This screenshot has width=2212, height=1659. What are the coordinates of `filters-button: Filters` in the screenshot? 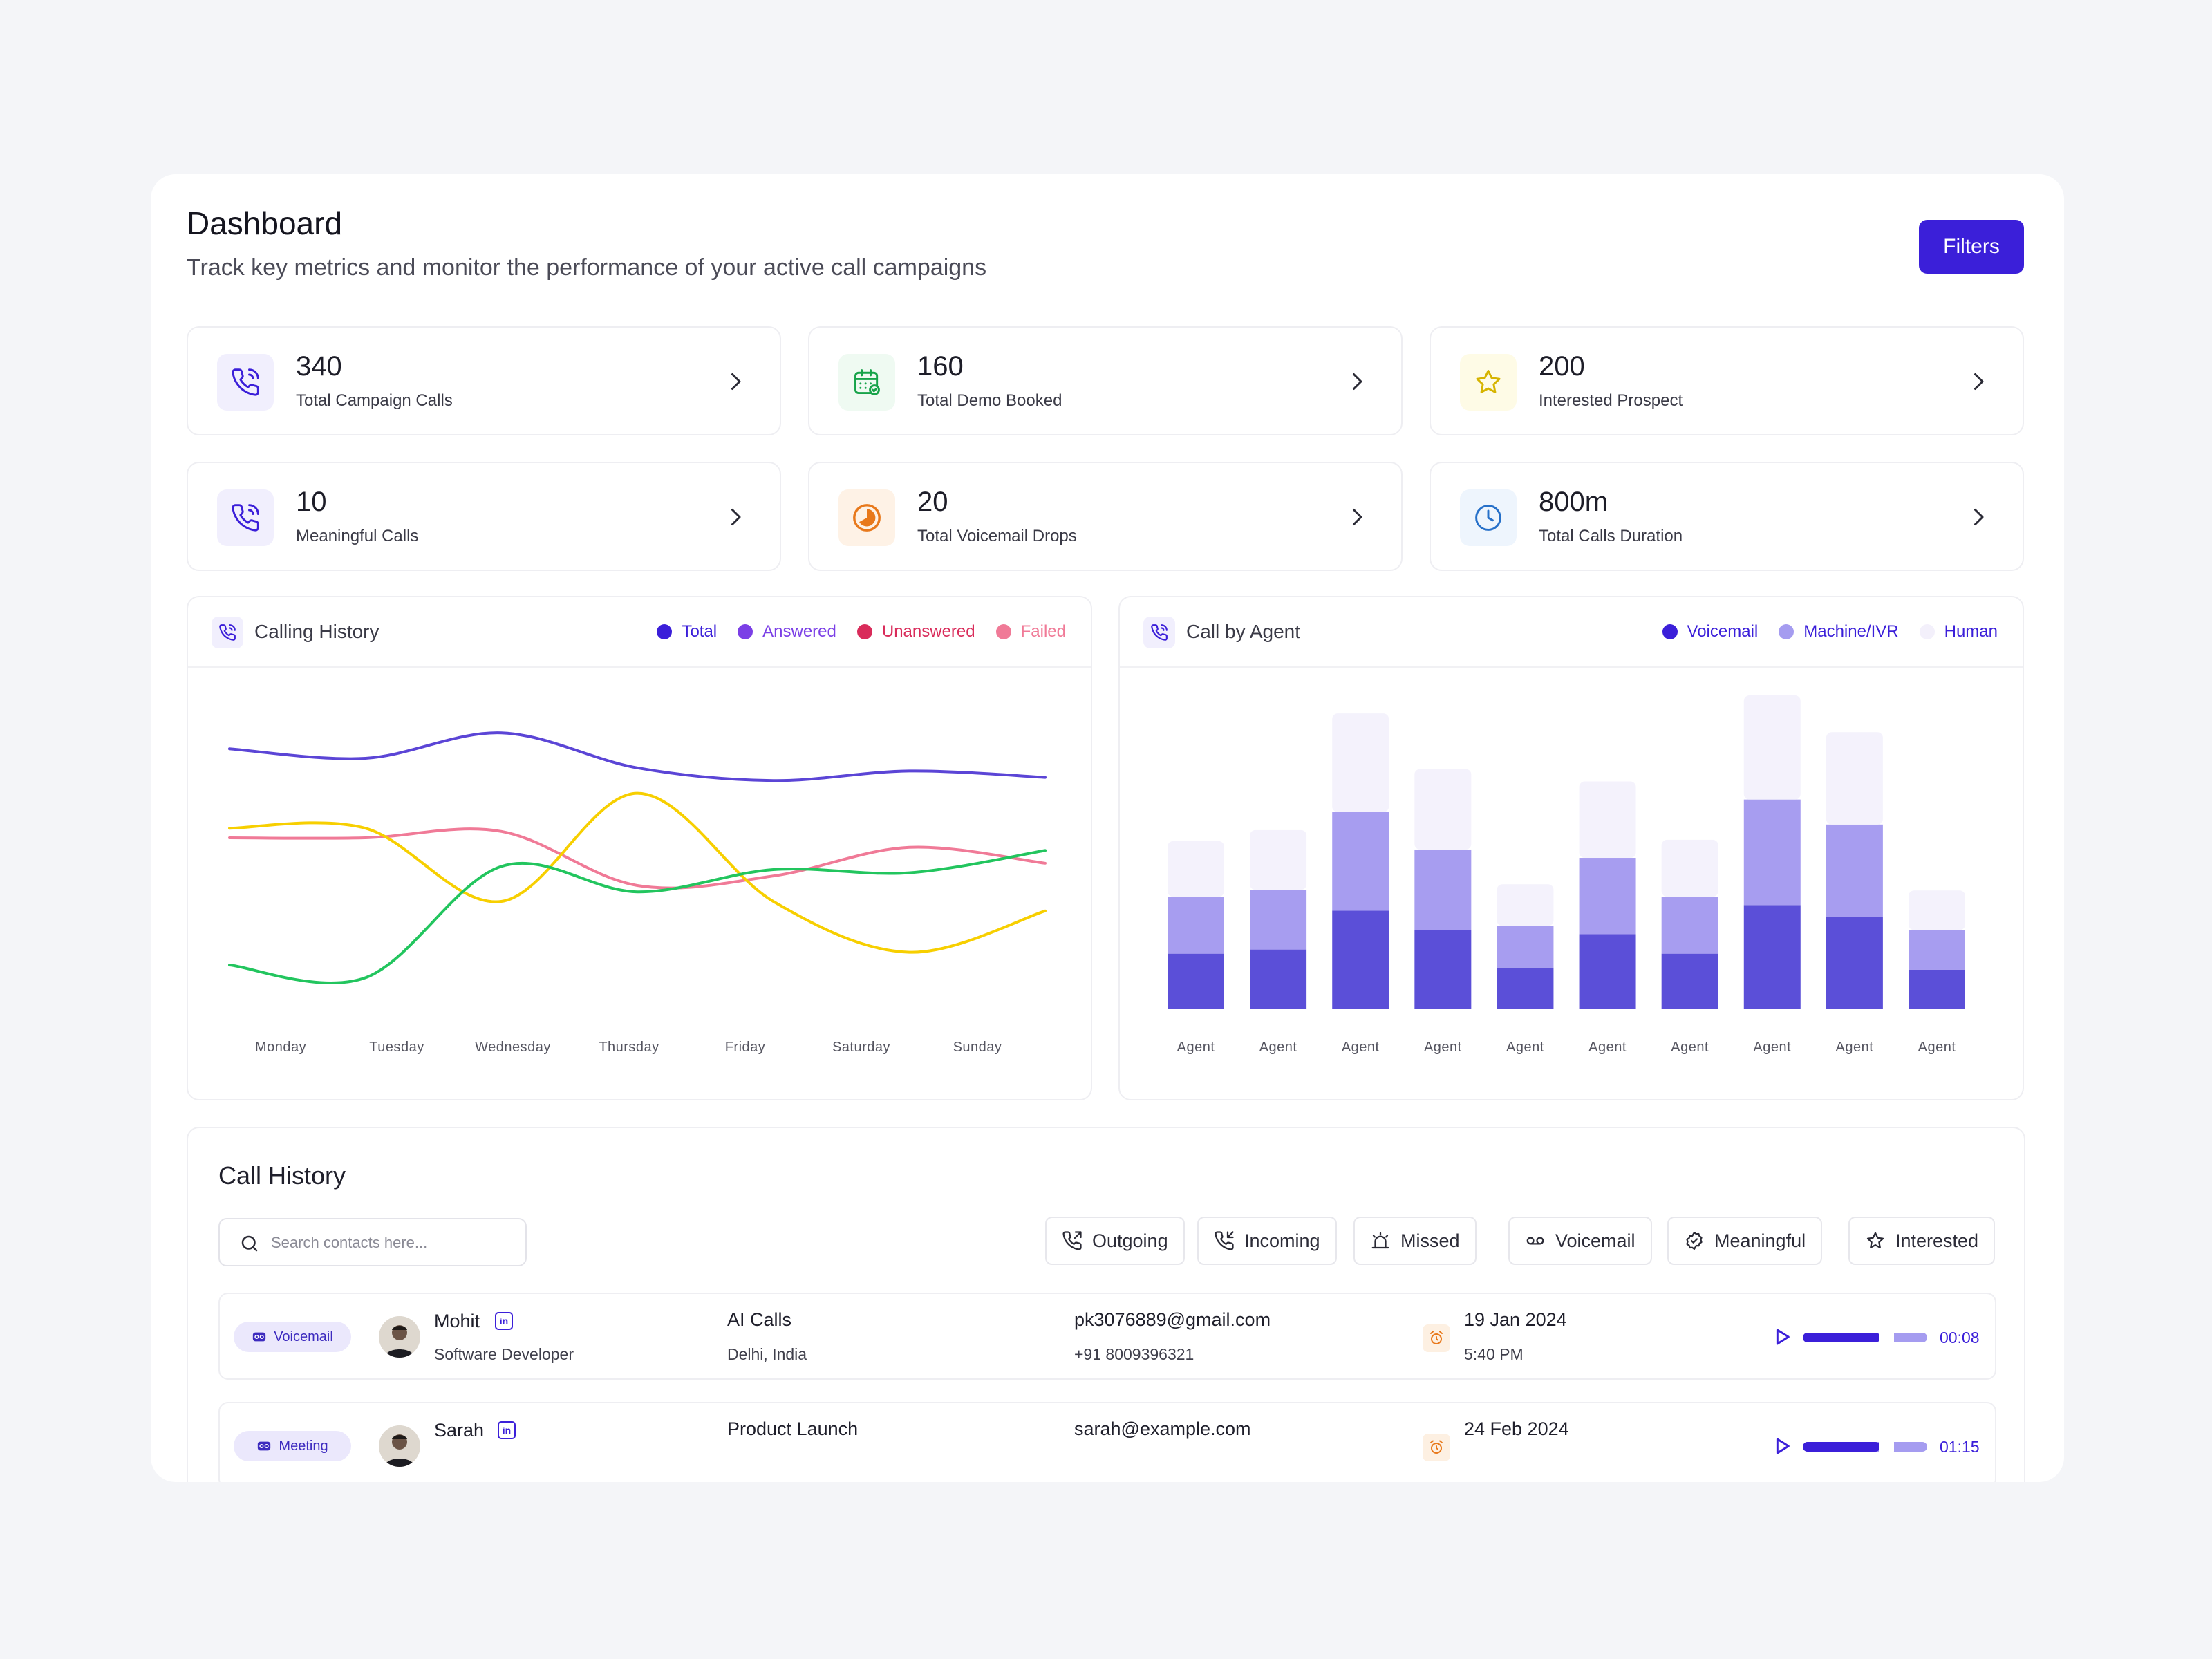 It's located at (1971, 247).